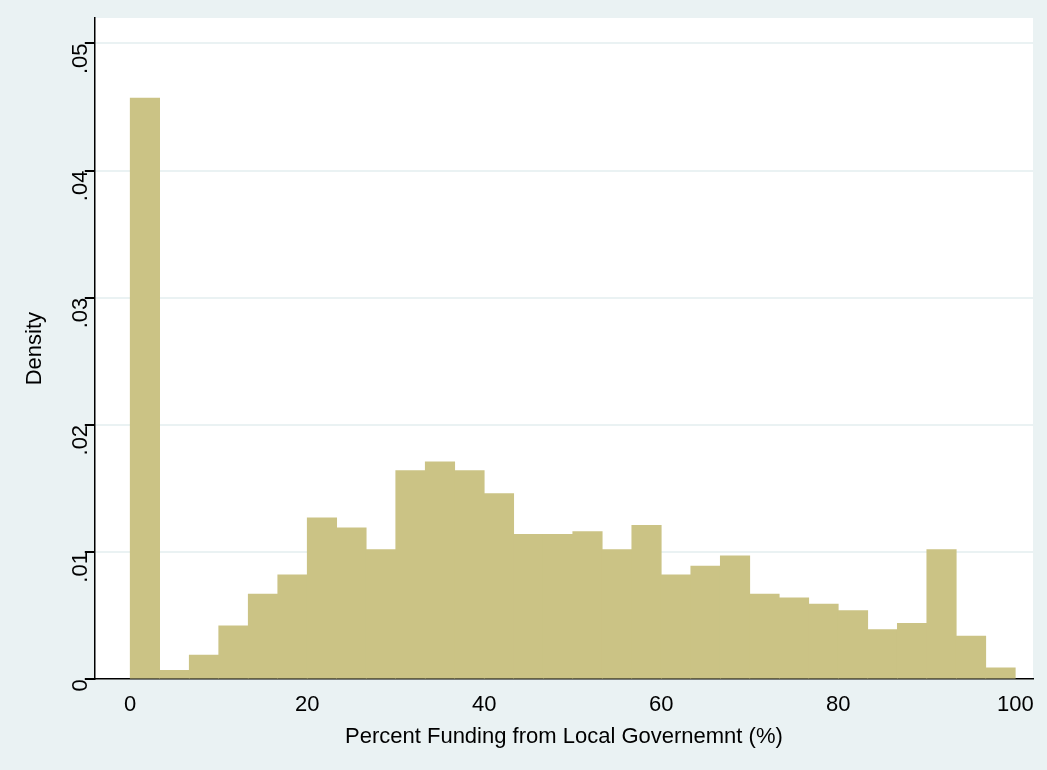 Image resolution: width=1047 pixels, height=770 pixels. What do you see at coordinates (1015, 704) in the screenshot?
I see `x-tick-label: 100` at bounding box center [1015, 704].